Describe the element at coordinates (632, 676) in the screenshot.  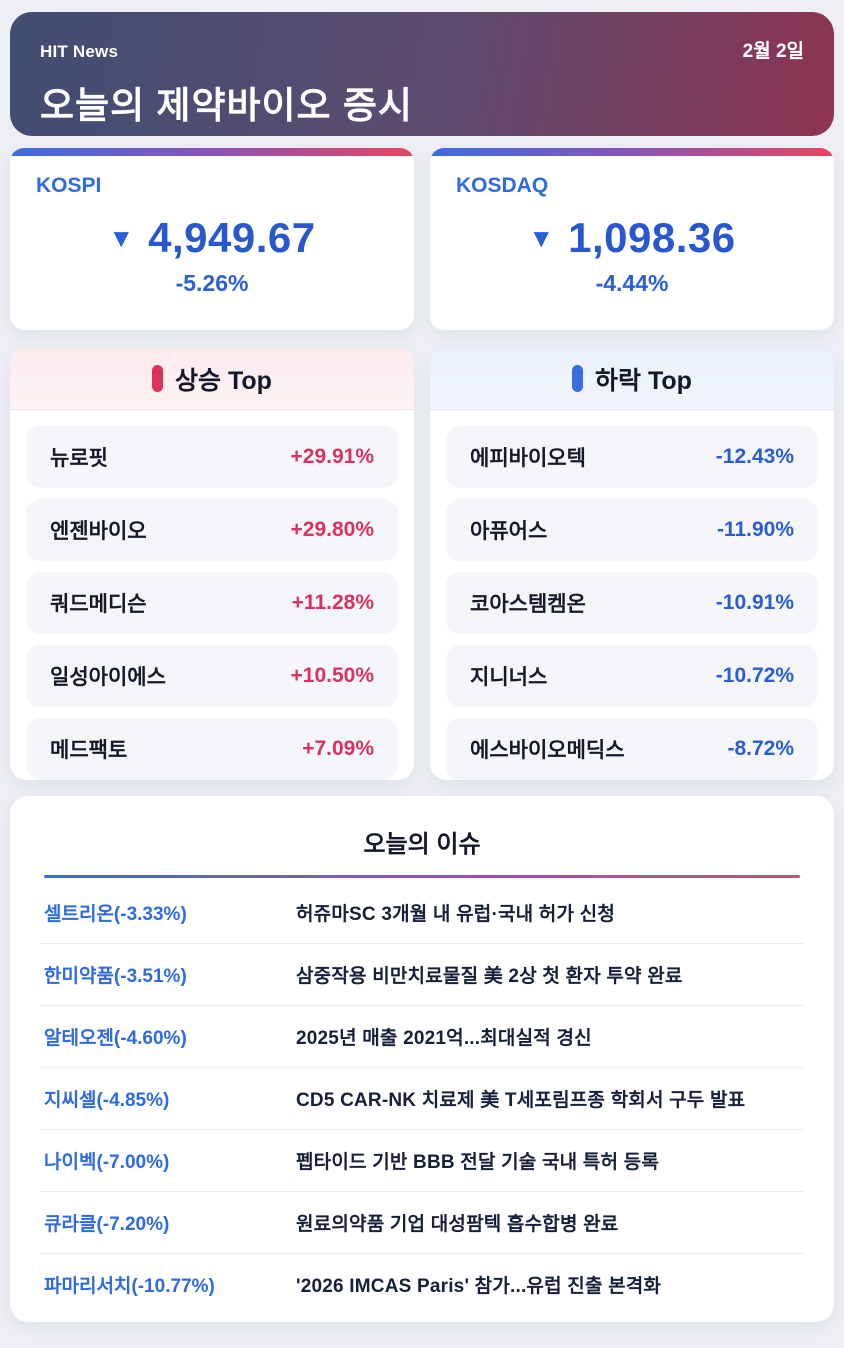
I see `list-item: 지니너스 -10.72%` at that location.